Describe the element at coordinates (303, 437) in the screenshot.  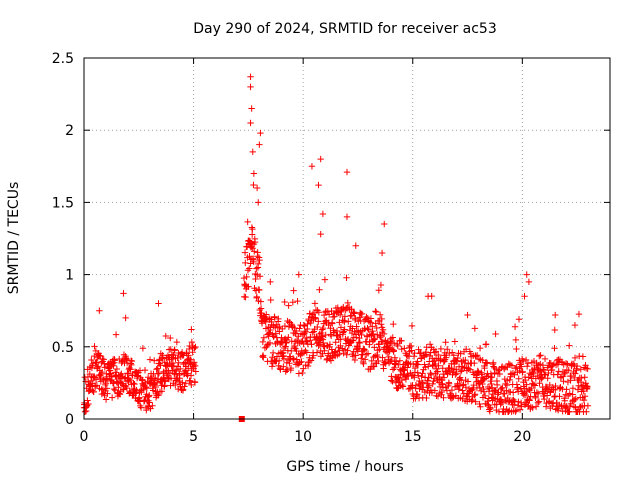
I see `x-tick-label: 10` at that location.